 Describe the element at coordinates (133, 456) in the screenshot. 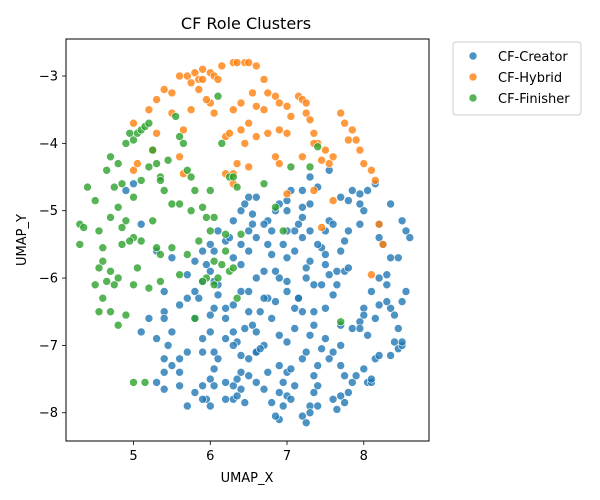

I see `x-tick-label-5: 5` at that location.